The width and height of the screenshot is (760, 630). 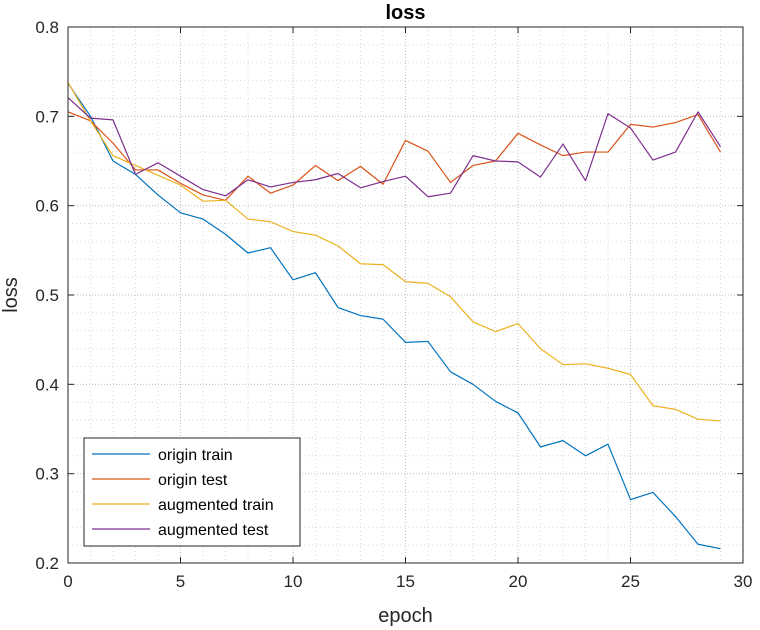 What do you see at coordinates (195, 455) in the screenshot?
I see `legend-label: origin train` at bounding box center [195, 455].